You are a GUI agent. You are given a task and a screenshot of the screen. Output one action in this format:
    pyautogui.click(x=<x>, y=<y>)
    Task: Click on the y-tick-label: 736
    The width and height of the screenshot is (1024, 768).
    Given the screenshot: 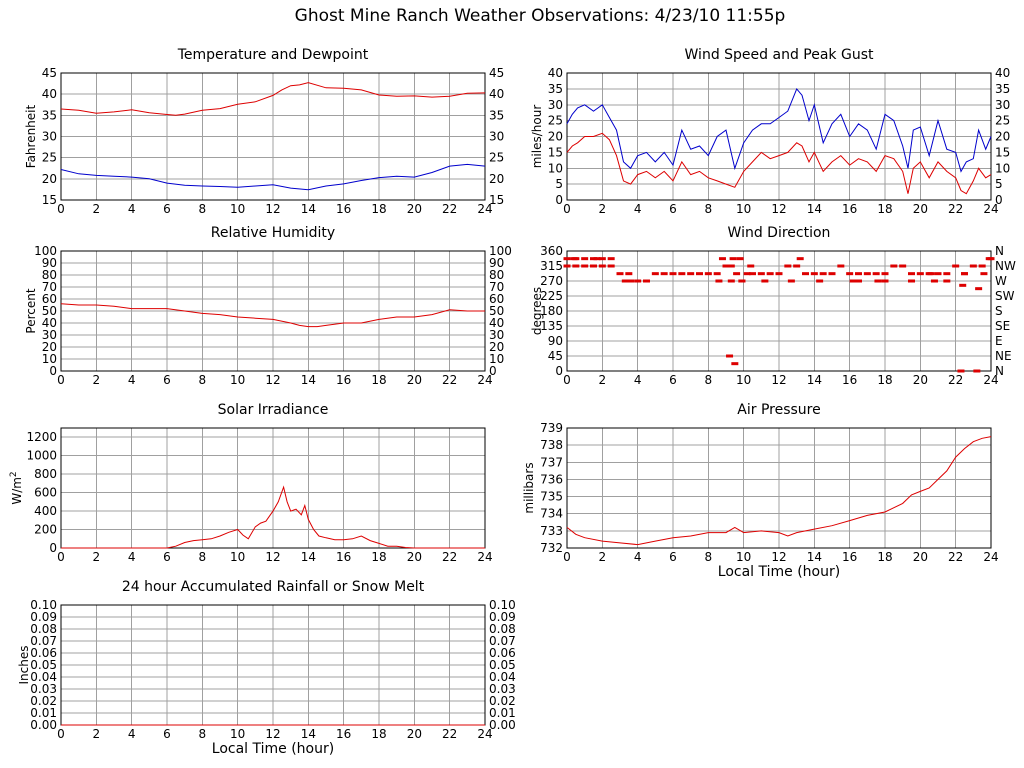 What is the action you would take?
    pyautogui.click(x=551, y=479)
    